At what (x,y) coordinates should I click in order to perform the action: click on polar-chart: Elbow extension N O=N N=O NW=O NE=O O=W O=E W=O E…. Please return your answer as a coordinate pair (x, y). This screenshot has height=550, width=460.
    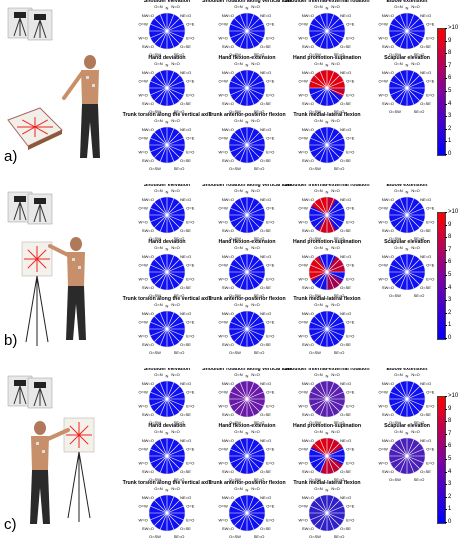
    Looking at the image, I should click on (407, 28).